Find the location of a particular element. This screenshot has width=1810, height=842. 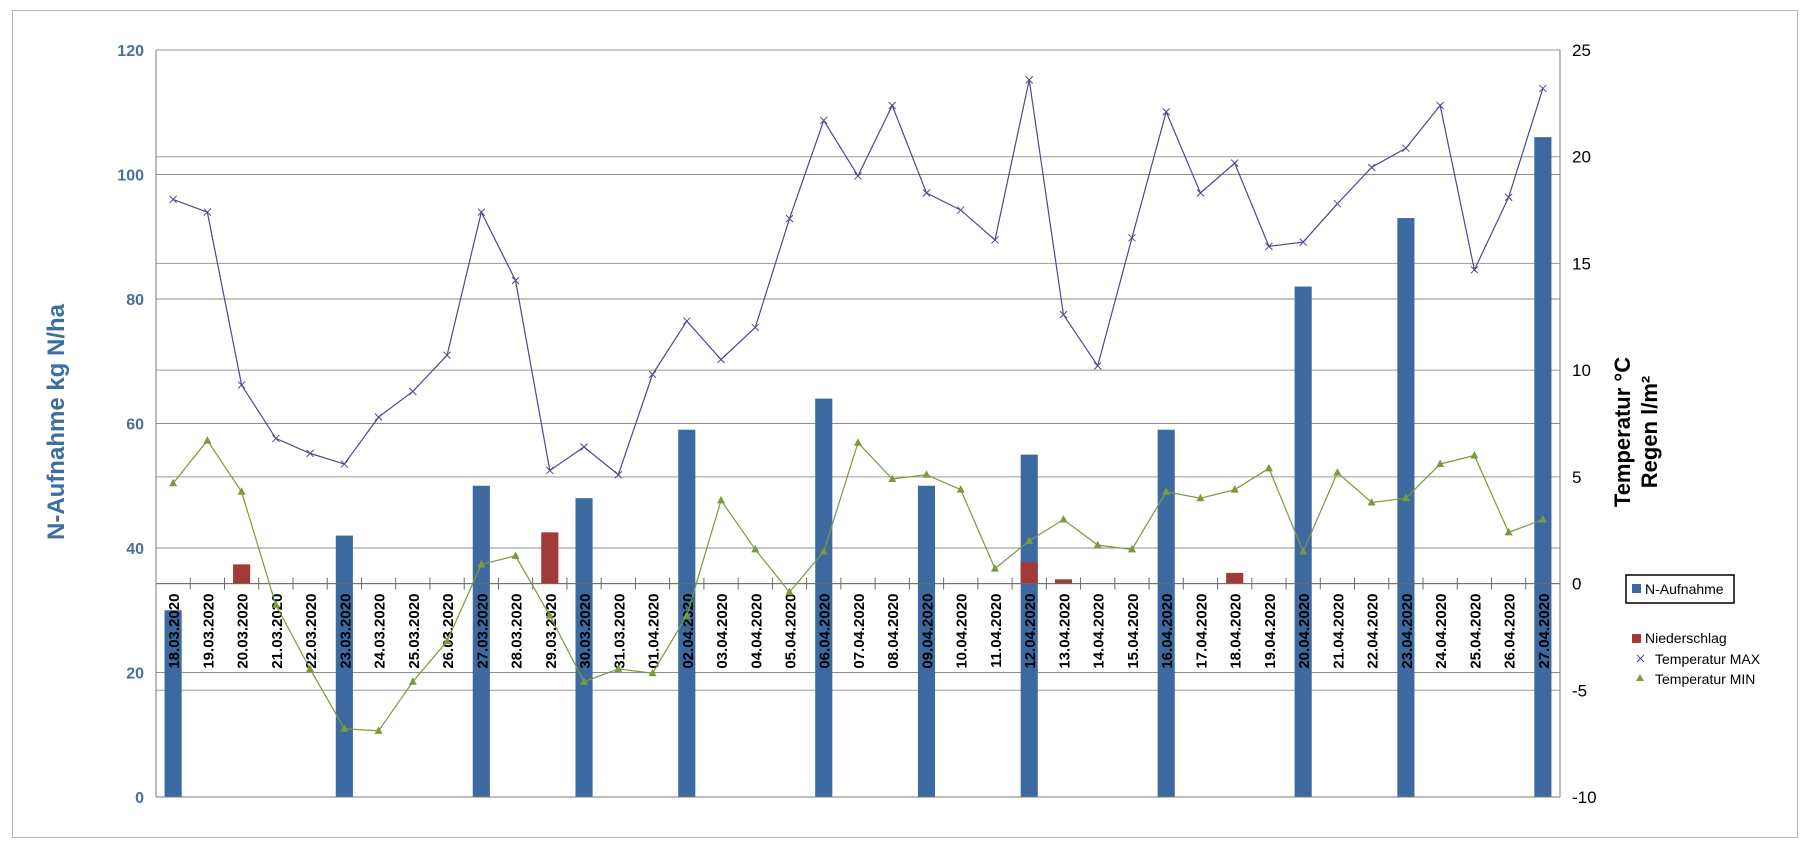

legend-label-n-aufnahme: N-Aufnahme is located at coordinates (1684, 589).